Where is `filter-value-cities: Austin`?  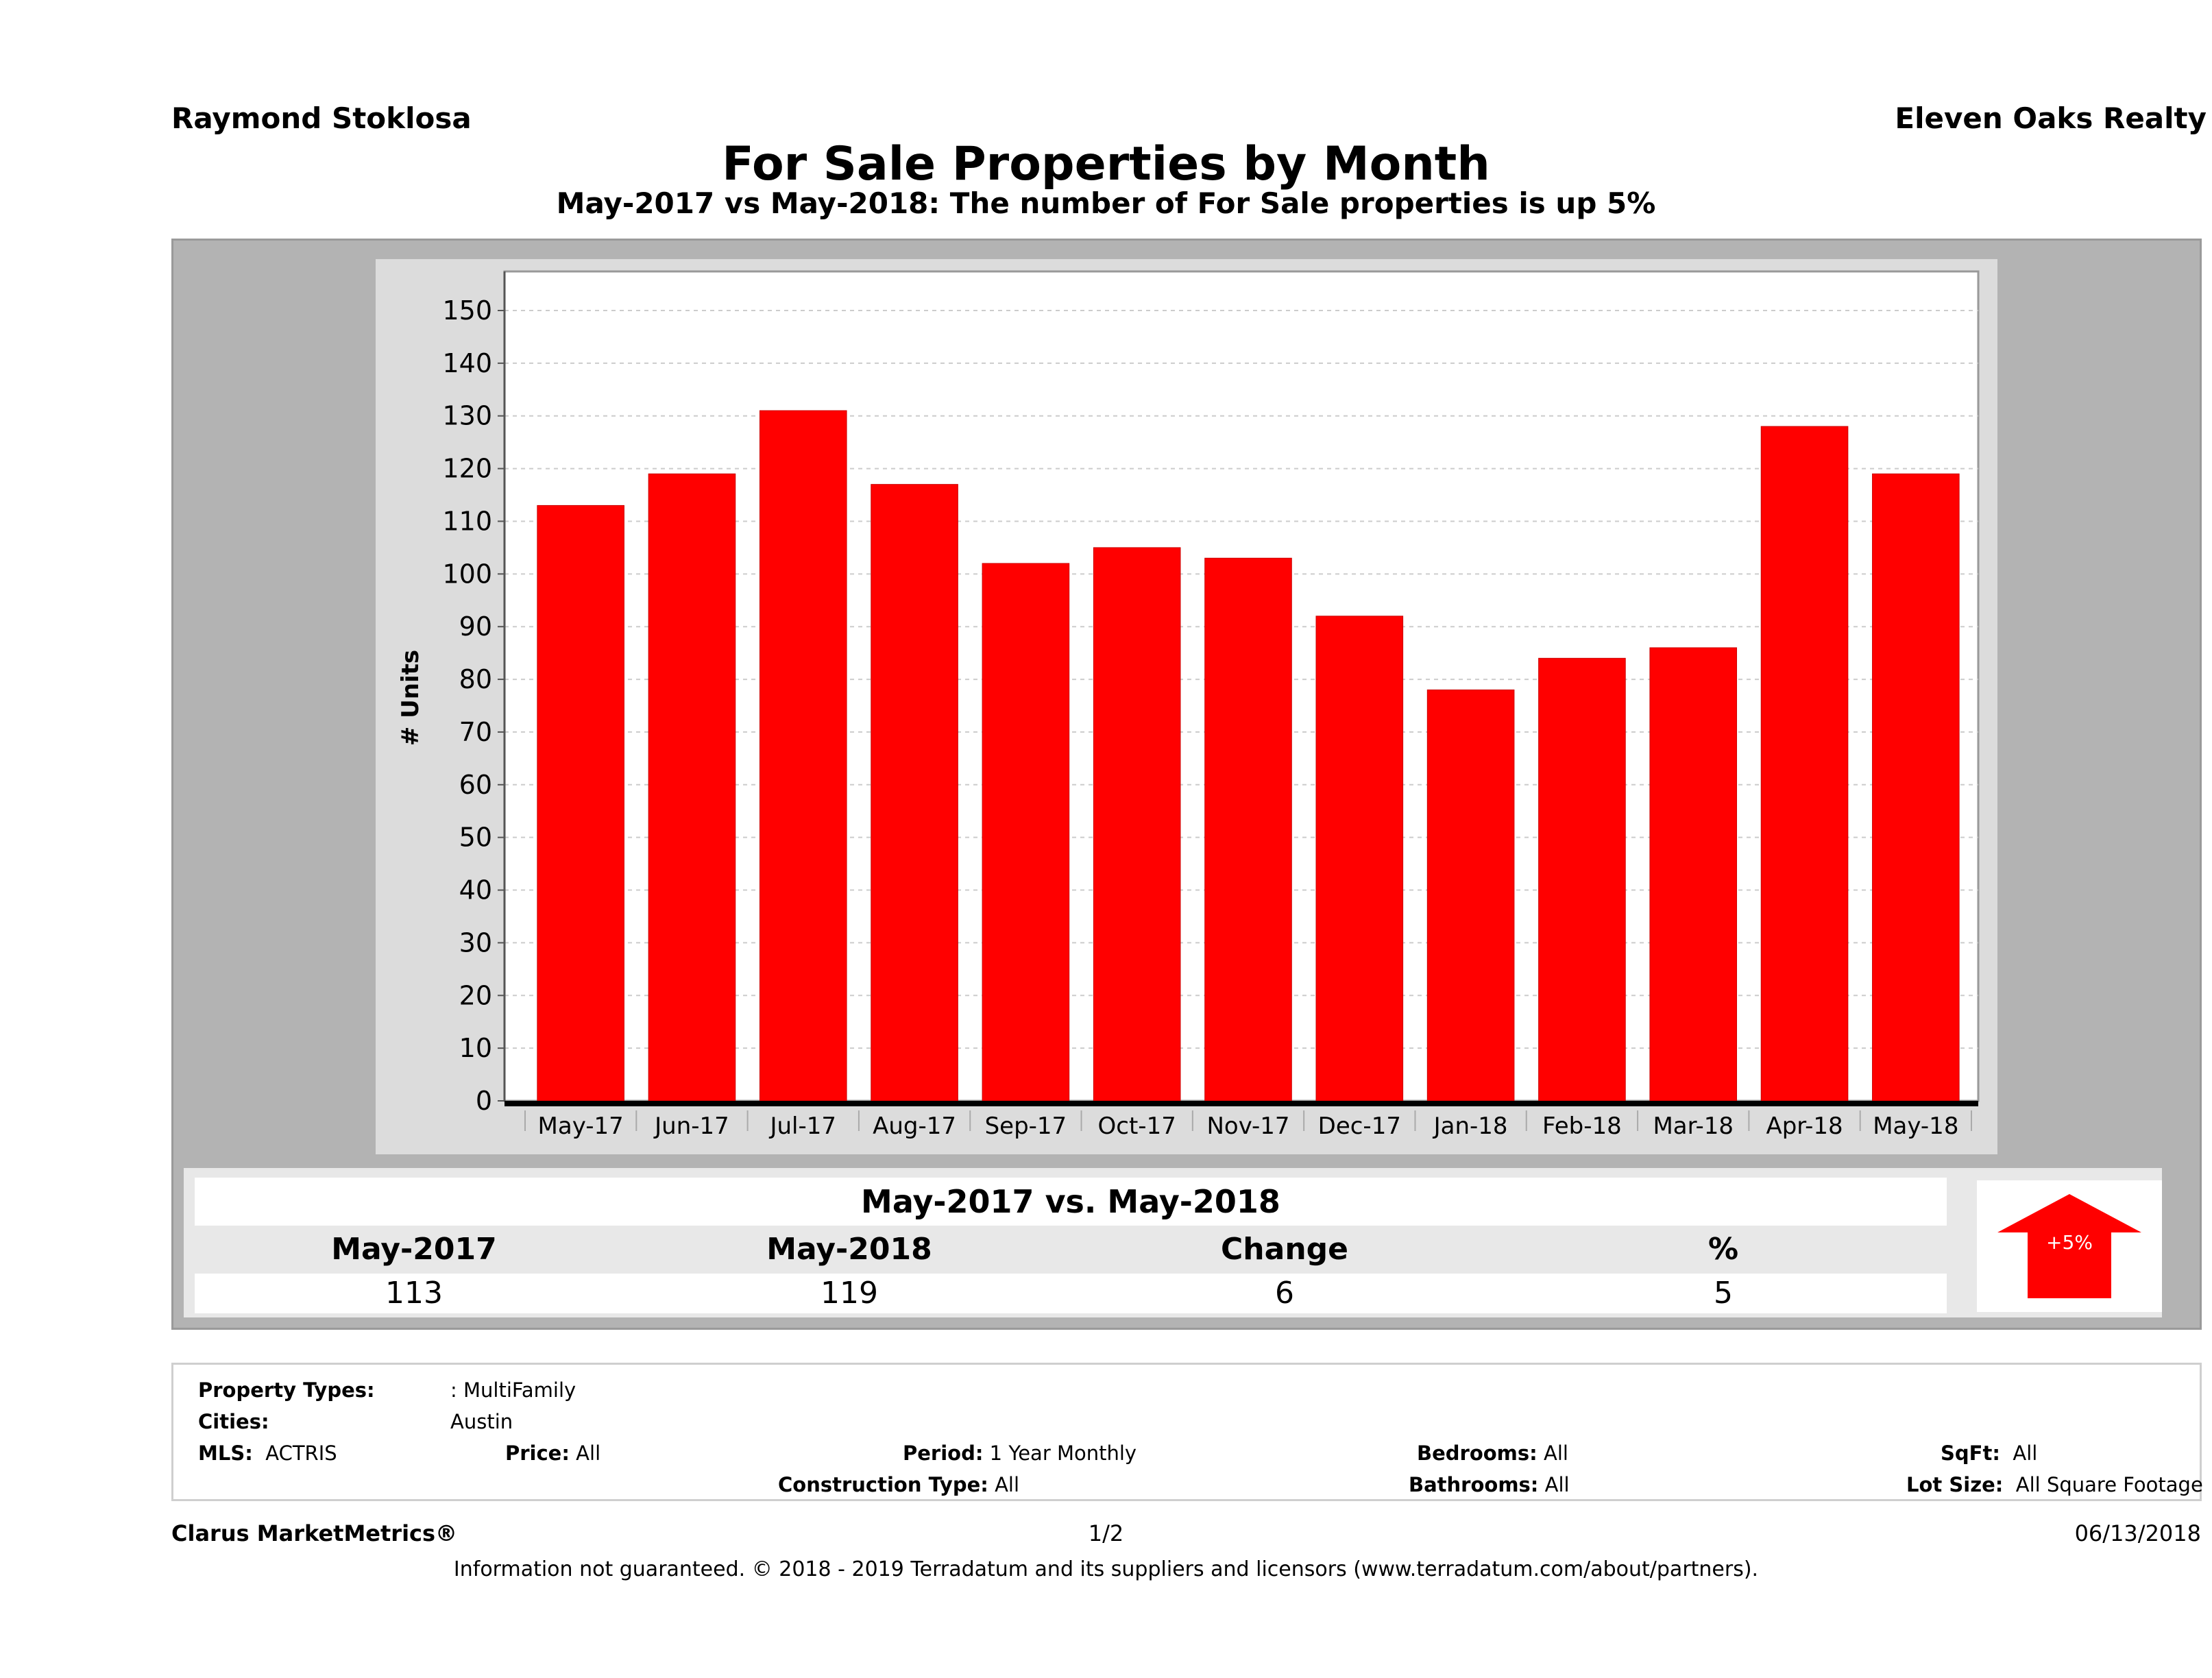 filter-value-cities: Austin is located at coordinates (481, 1421).